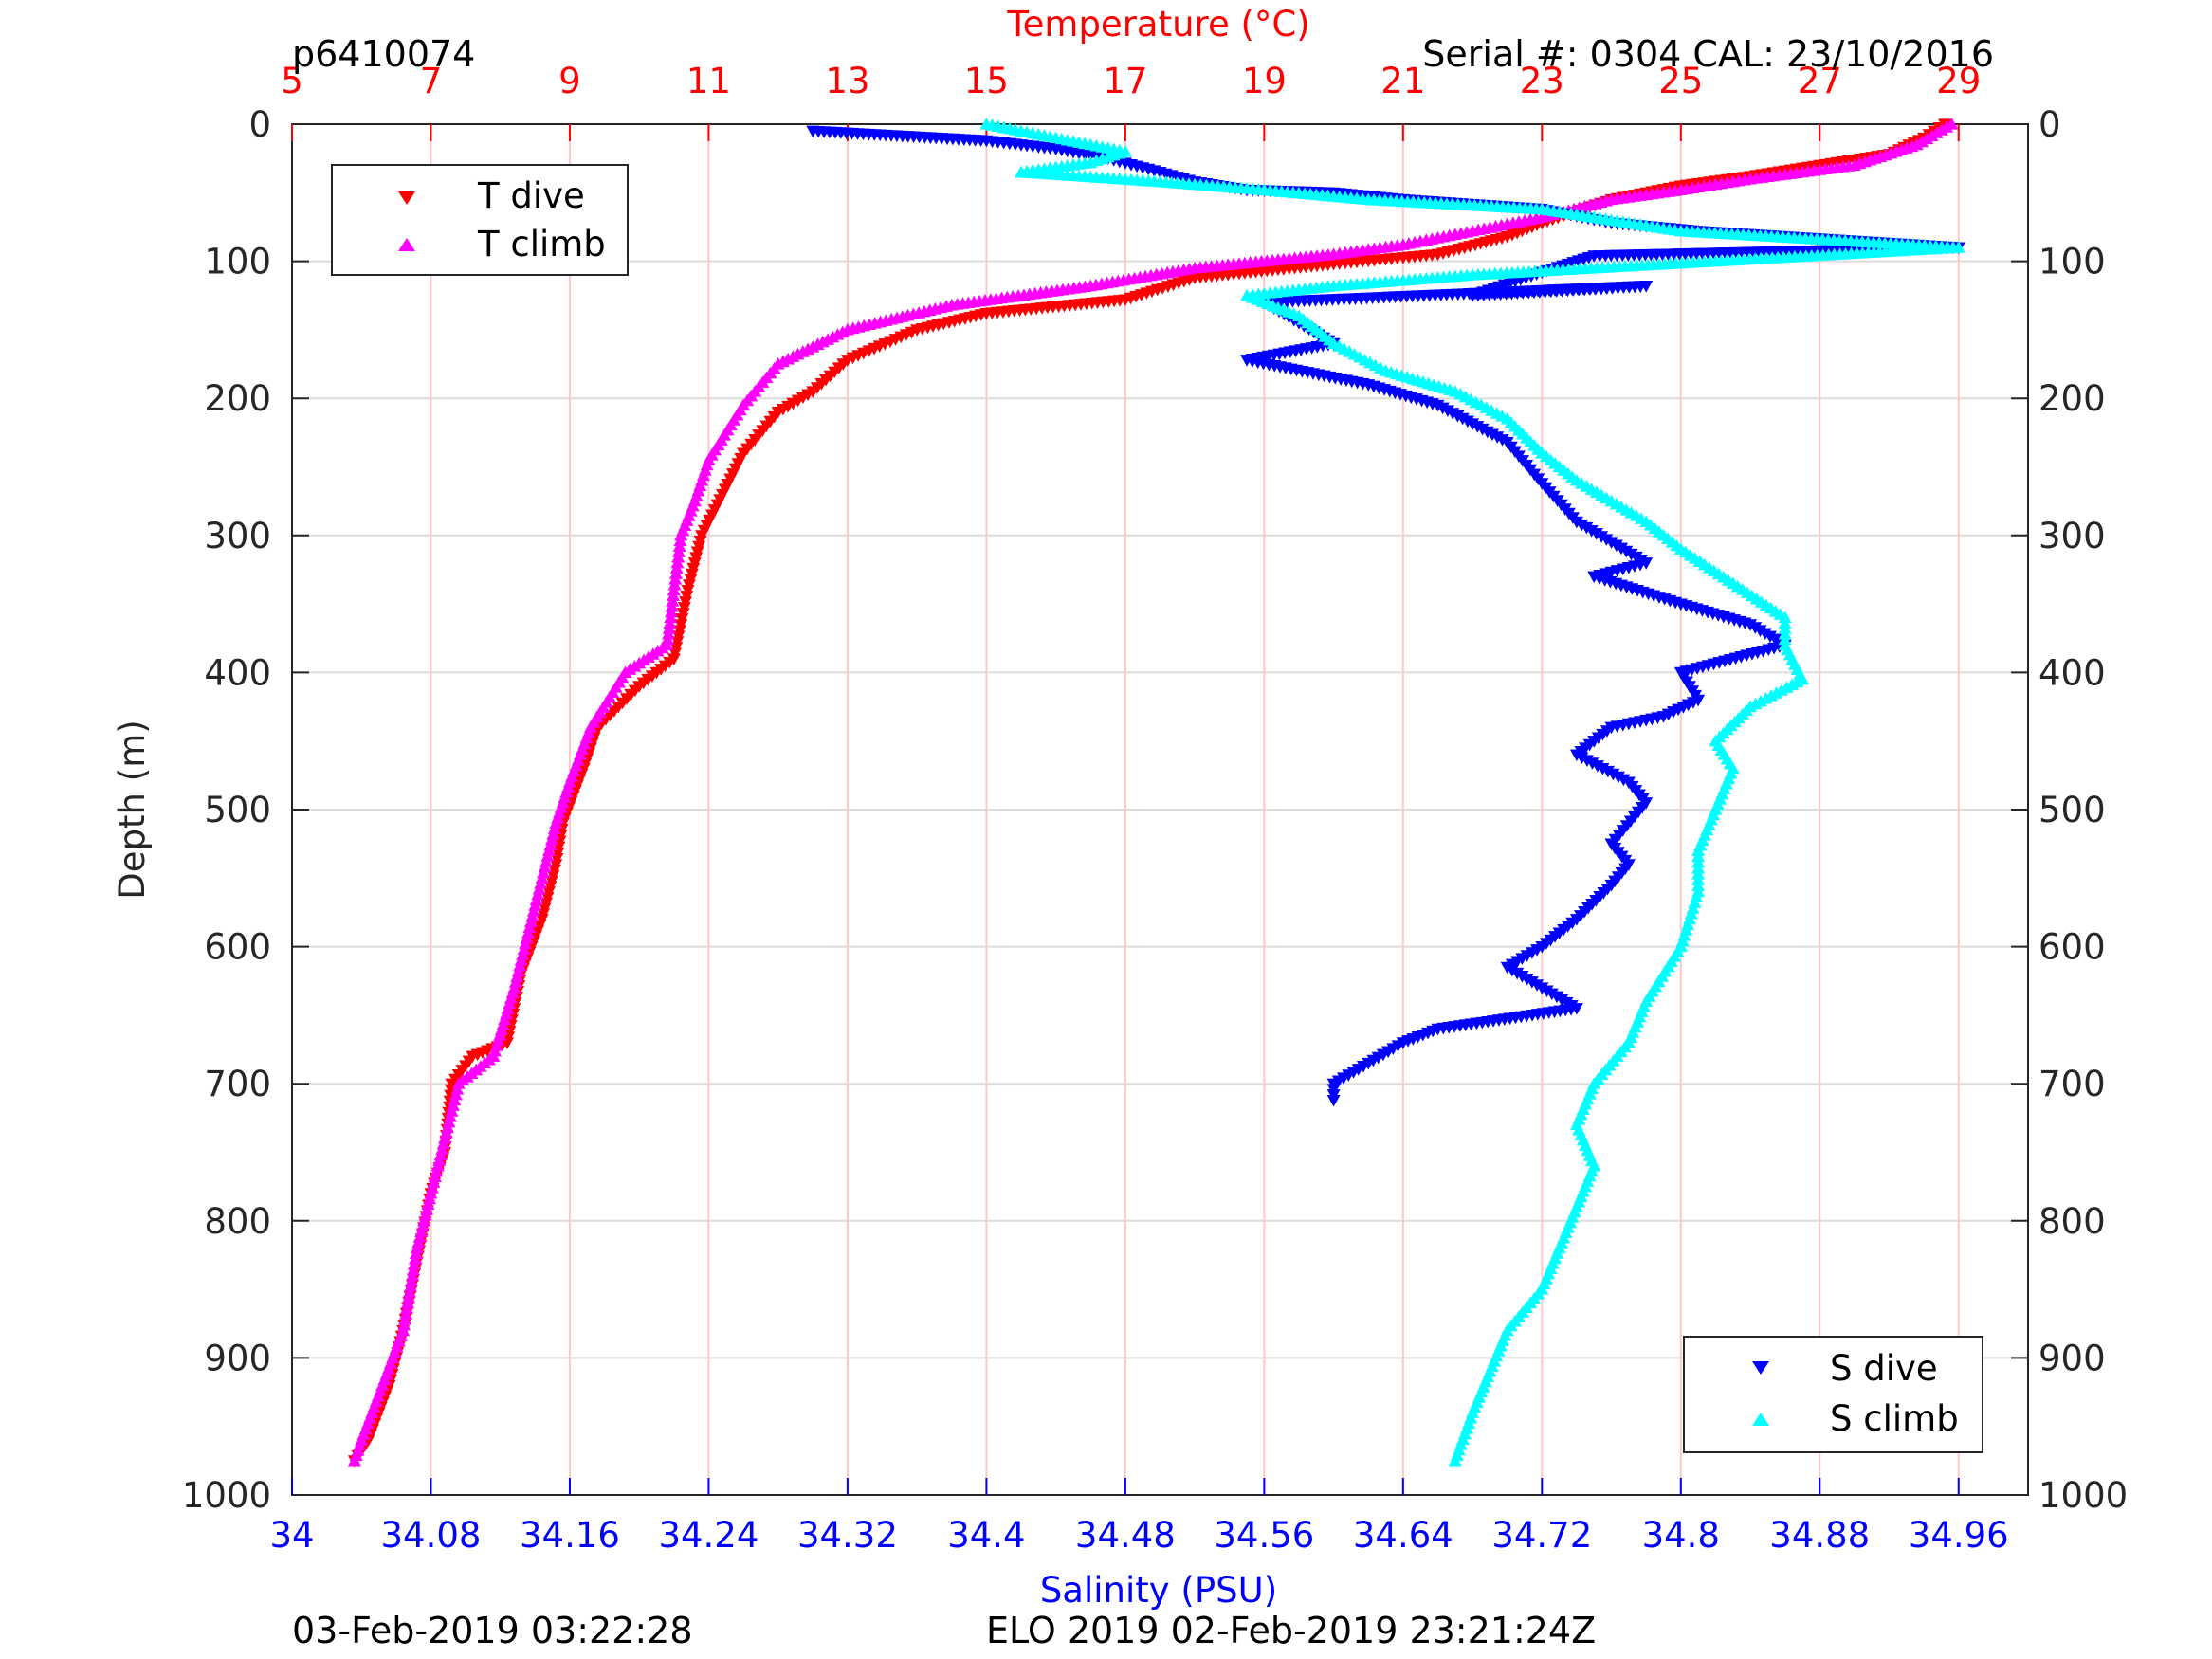  I want to click on legend-s-dive-label: S dive, so click(1884, 1368).